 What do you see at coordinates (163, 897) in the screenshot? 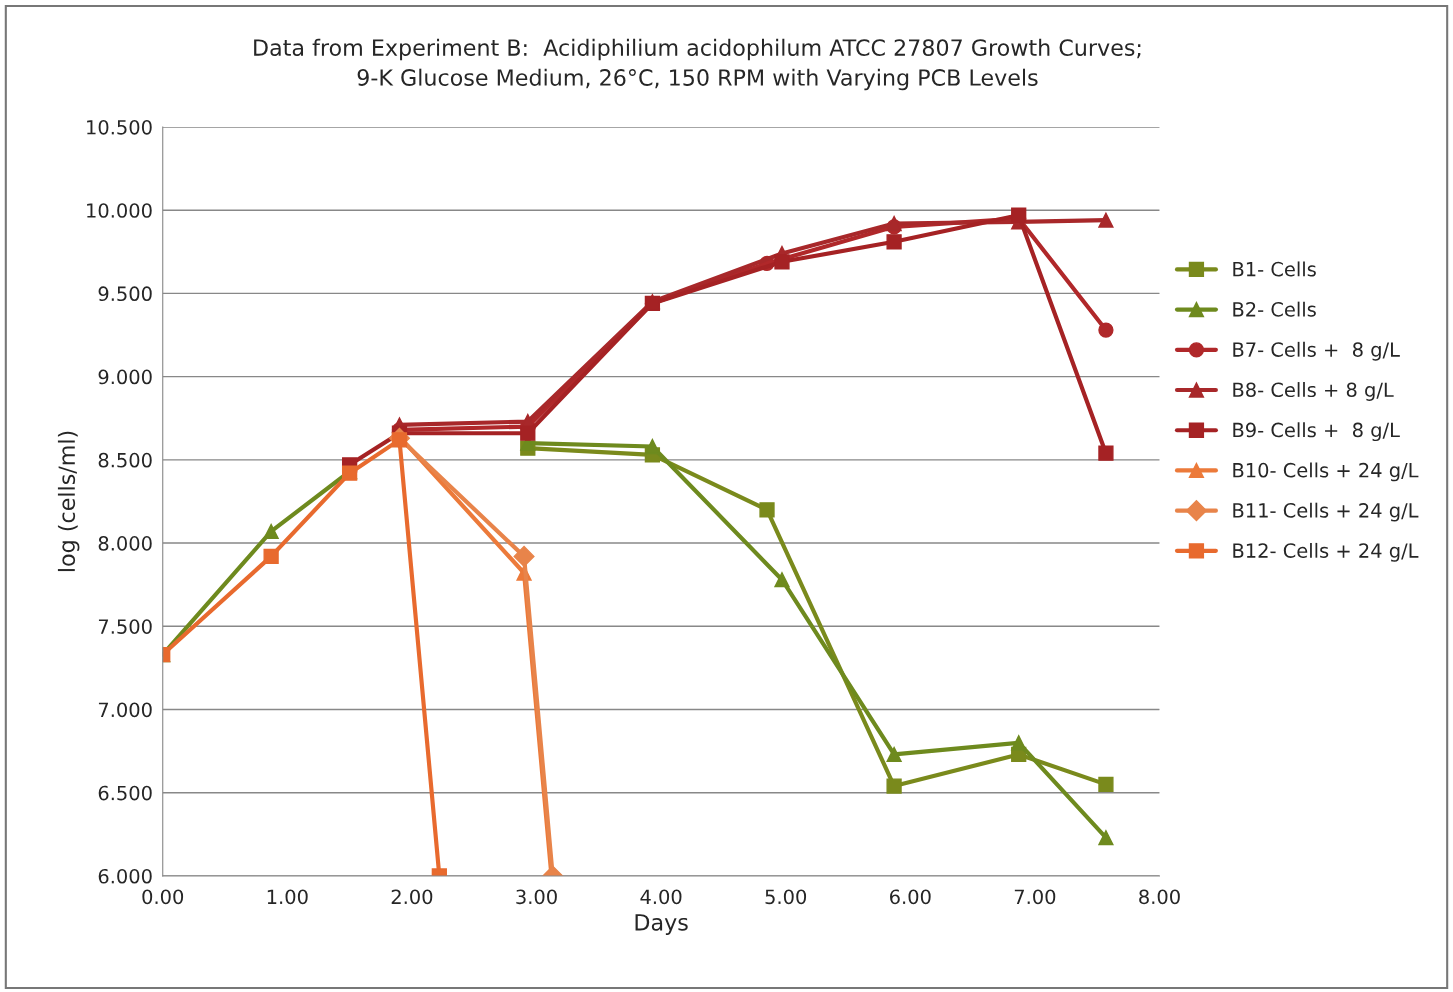
I see `x-tick-label: 0.00` at bounding box center [163, 897].